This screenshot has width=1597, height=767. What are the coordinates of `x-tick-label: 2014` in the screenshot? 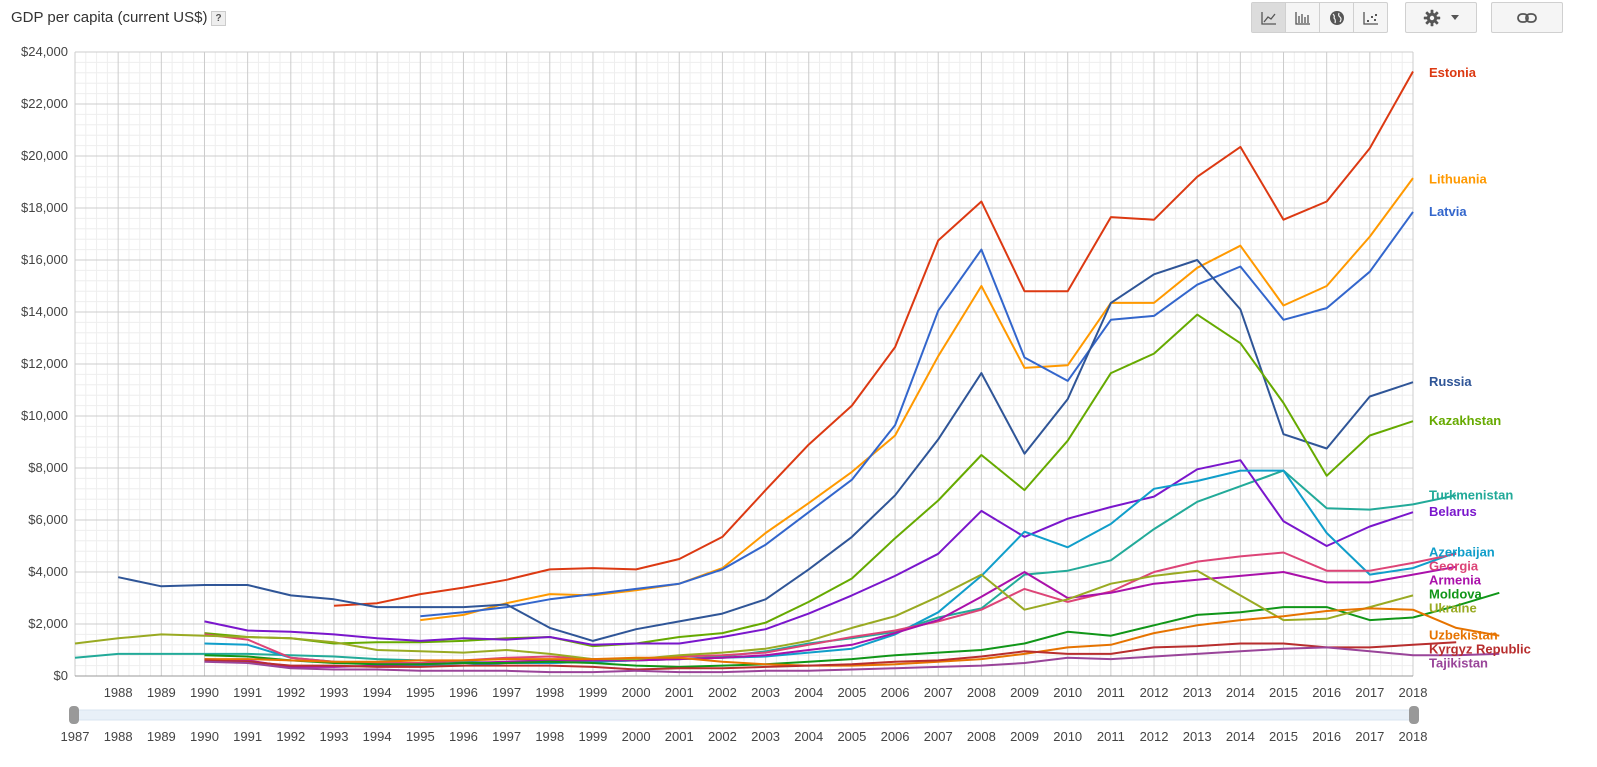 It's located at (1240, 692).